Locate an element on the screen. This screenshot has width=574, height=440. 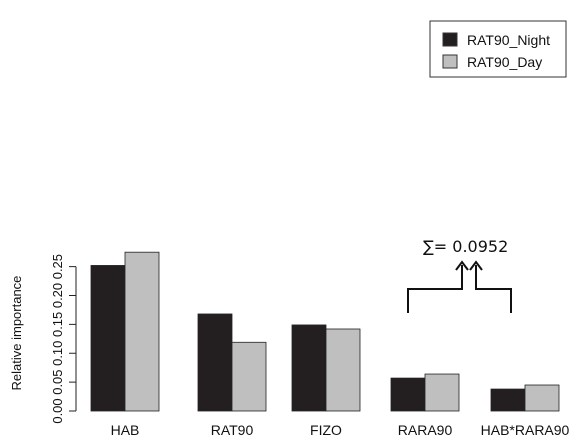
category-label: HAB*RARA90 is located at coordinates (525, 430).